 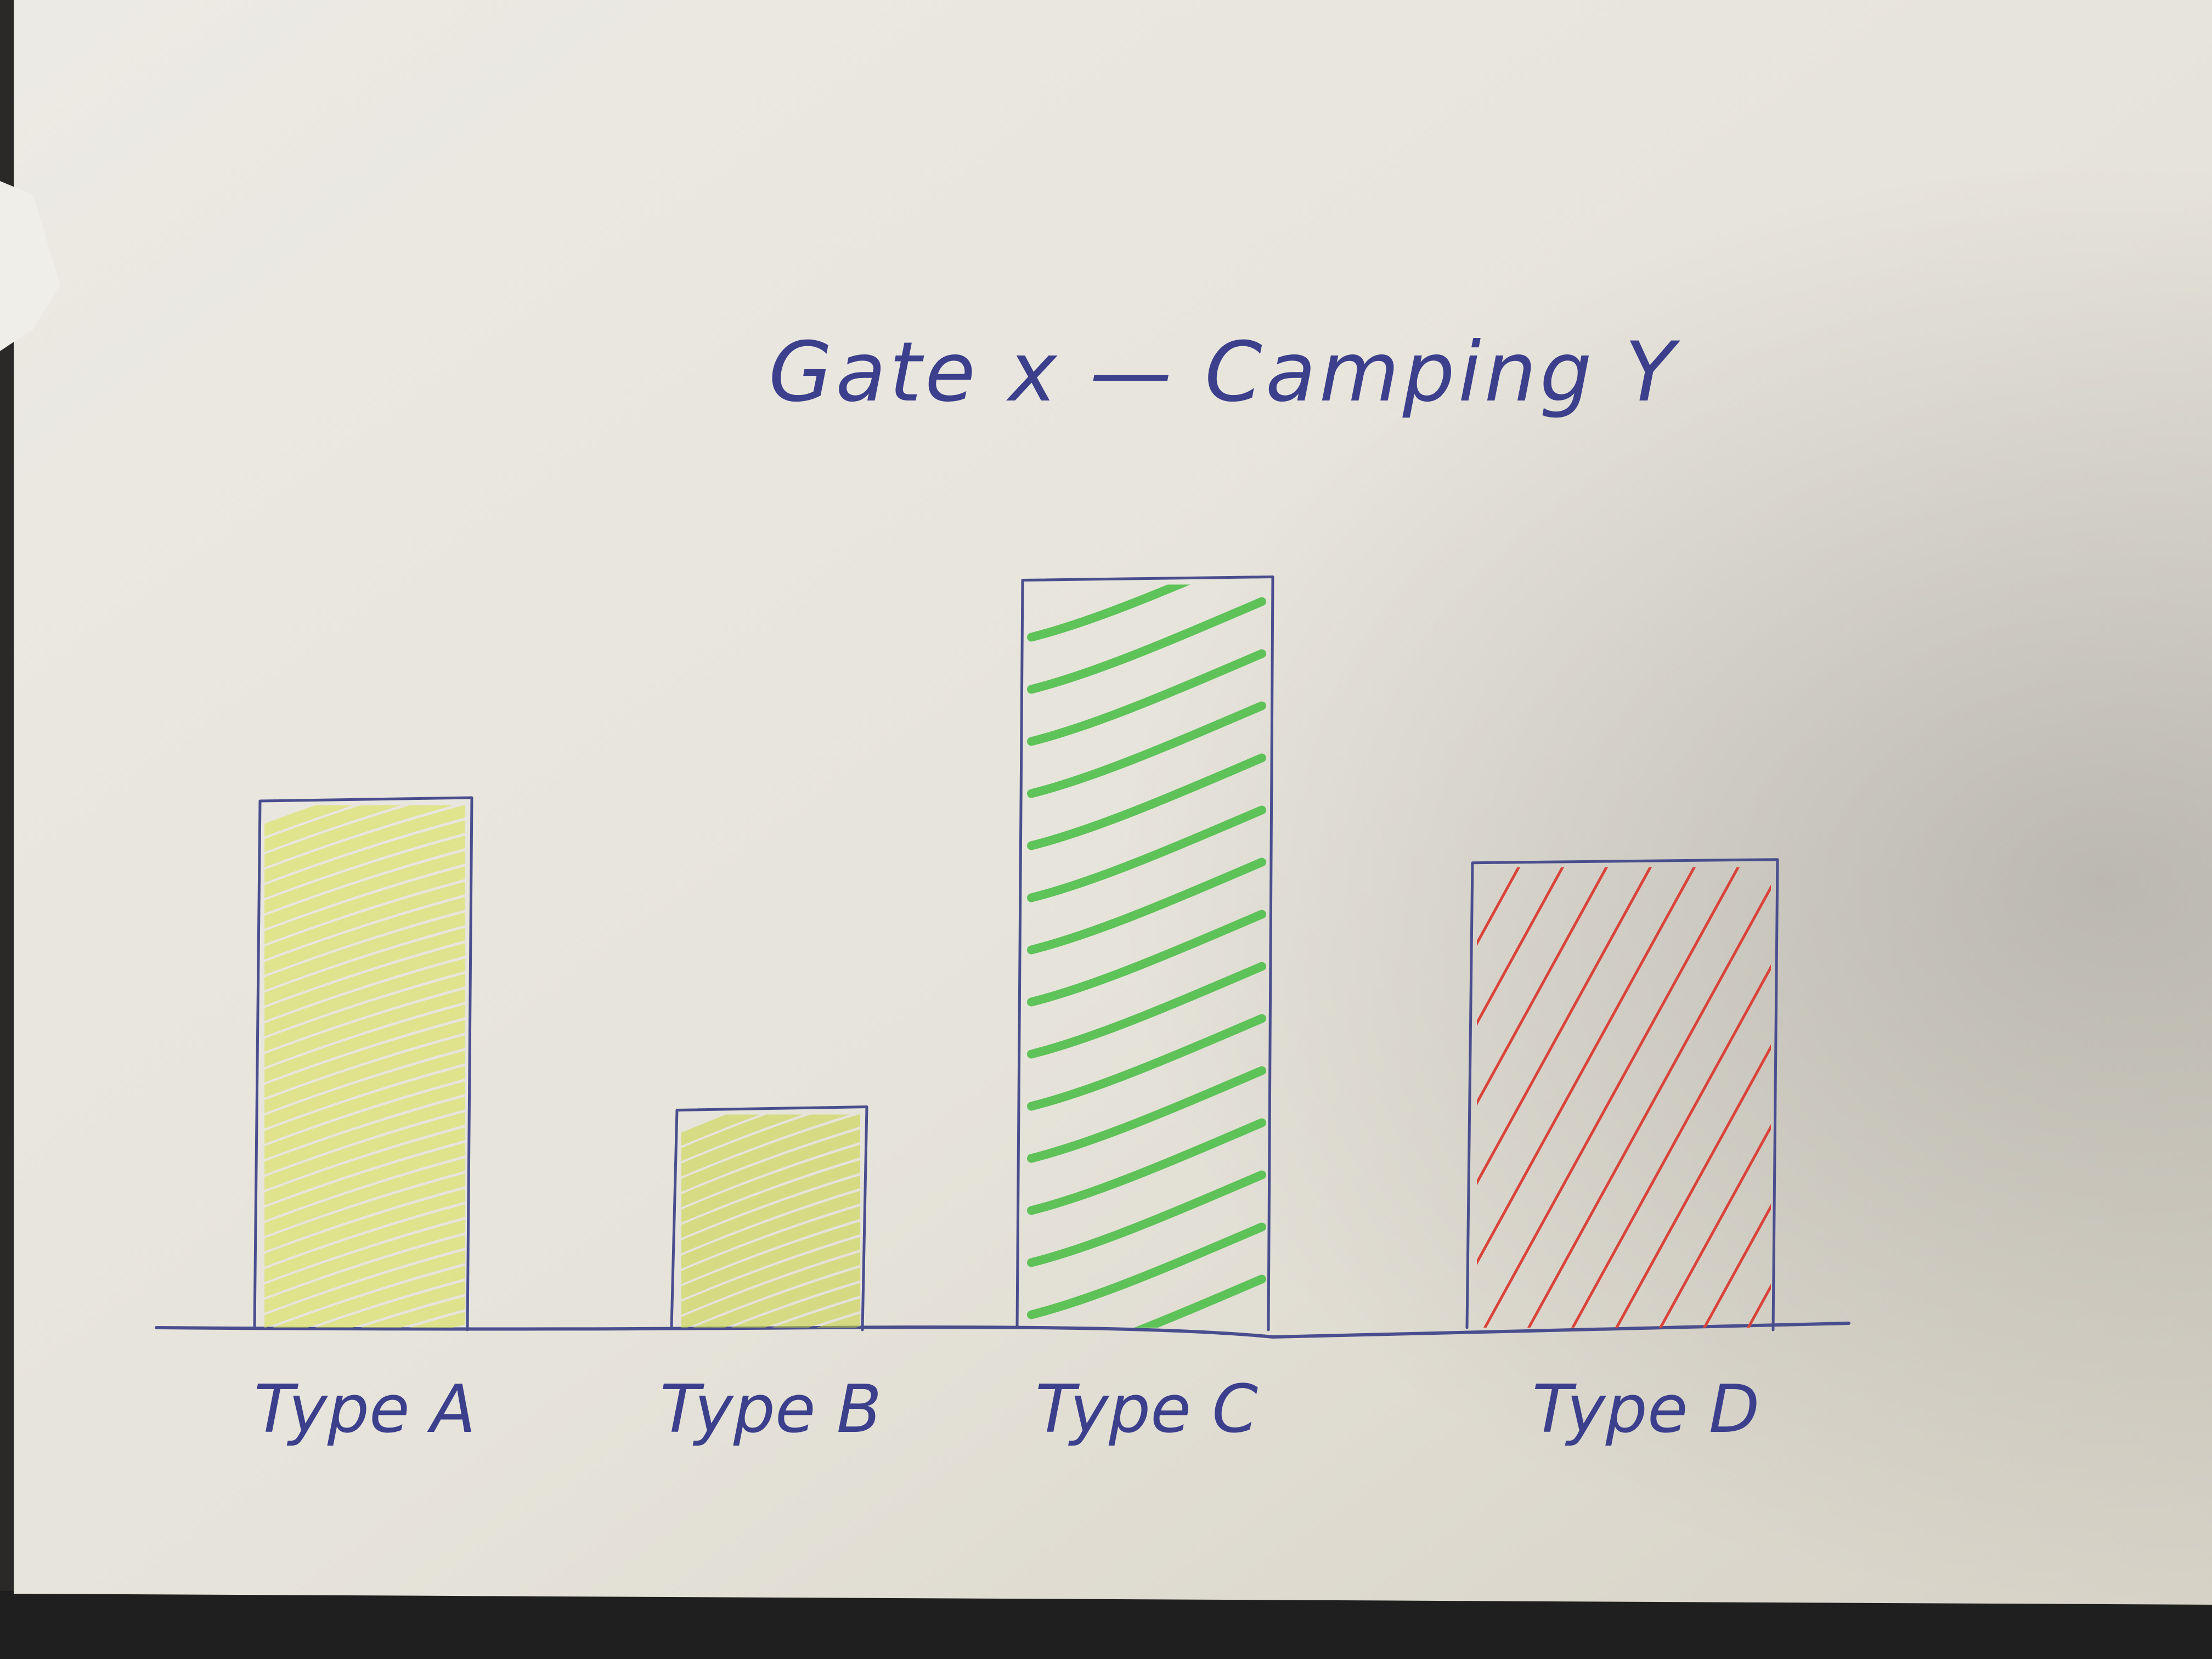 What do you see at coordinates (1007, 1410) in the screenshot?
I see `category-label-group: Type A Type B Type C Type D` at bounding box center [1007, 1410].